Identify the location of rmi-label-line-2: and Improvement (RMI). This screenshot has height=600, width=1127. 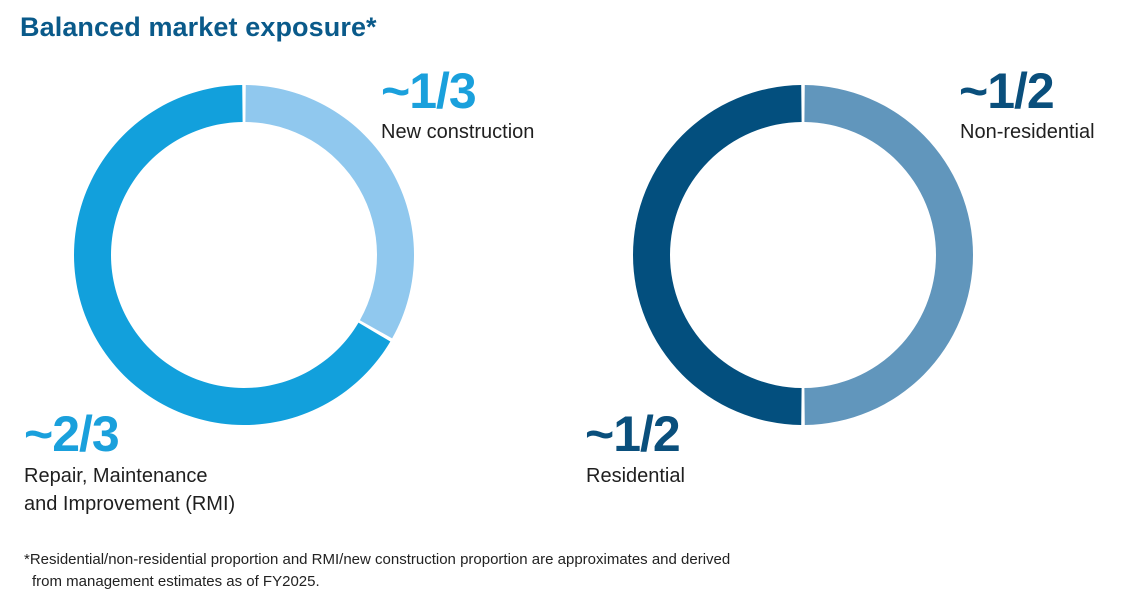
(130, 504).